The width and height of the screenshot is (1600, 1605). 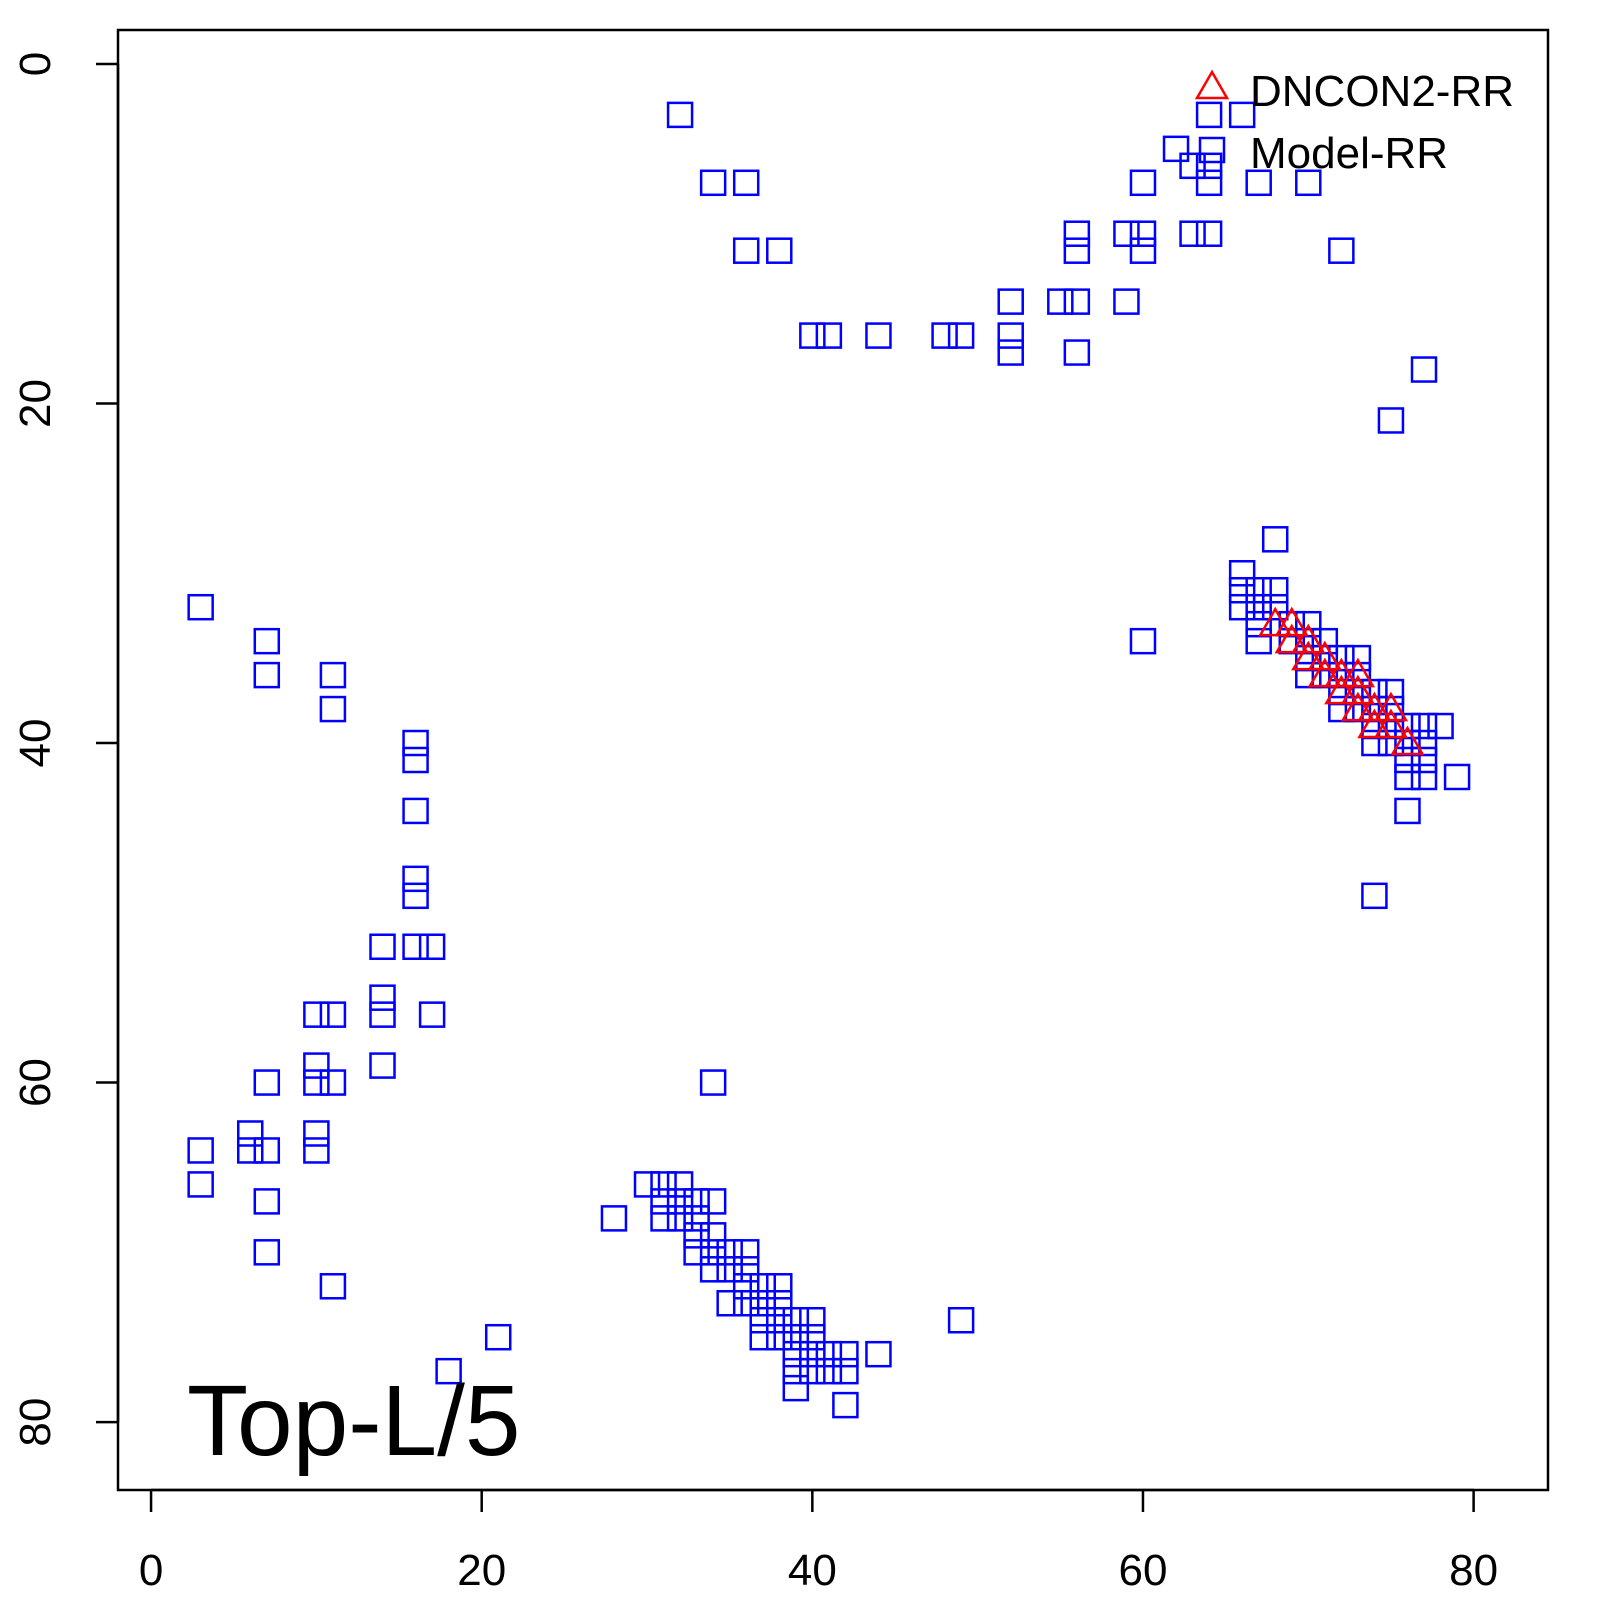 I want to click on x-tick-label: 60, so click(x=1142, y=1570).